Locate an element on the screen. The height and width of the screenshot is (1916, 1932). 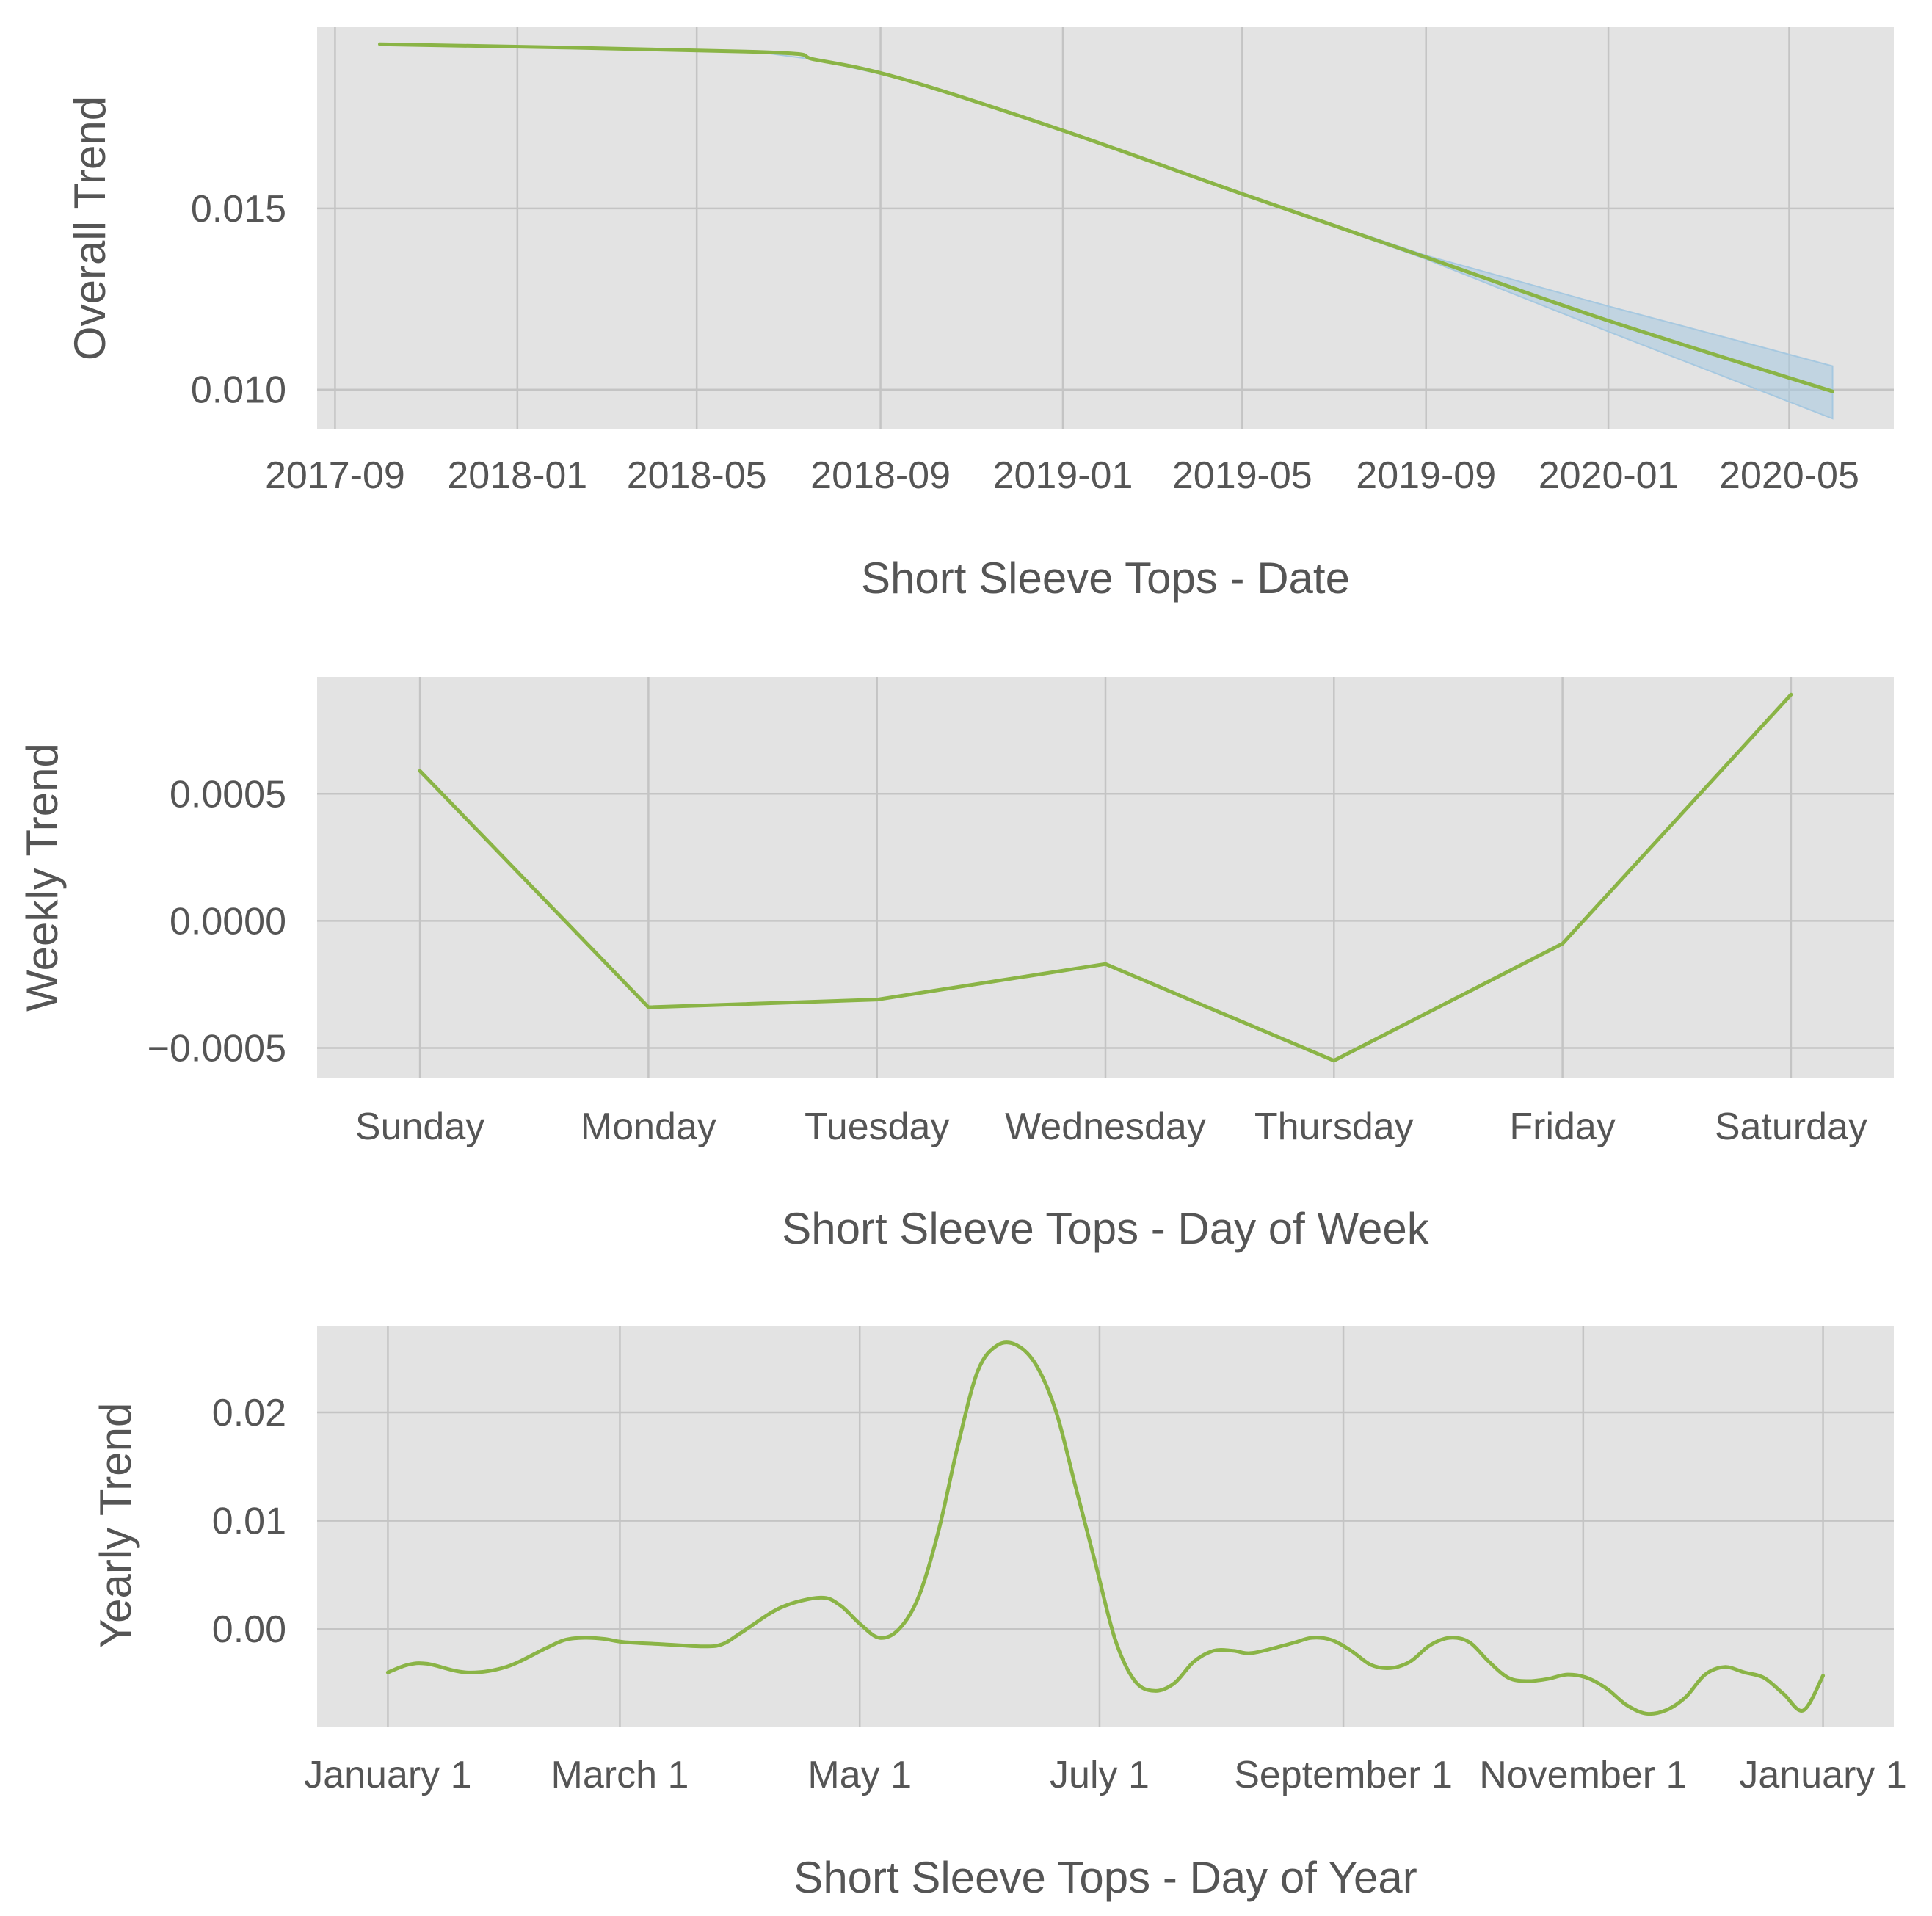
y-tick-label: 0.02 is located at coordinates (249, 1413).